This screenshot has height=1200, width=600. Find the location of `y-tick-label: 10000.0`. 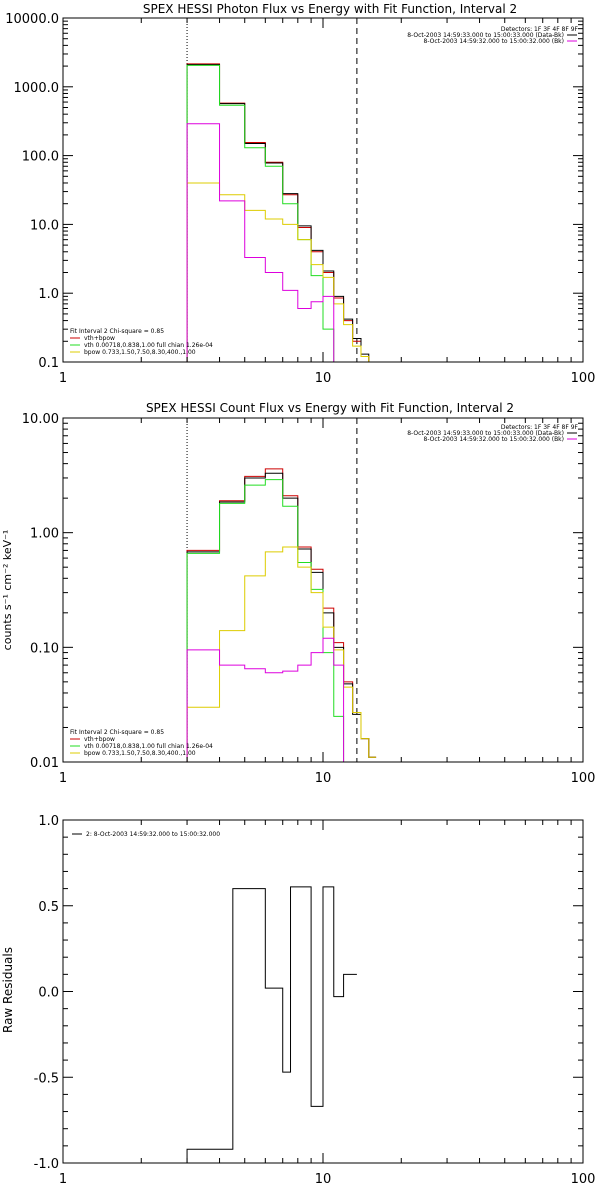

y-tick-label: 10000.0 is located at coordinates (32, 19).